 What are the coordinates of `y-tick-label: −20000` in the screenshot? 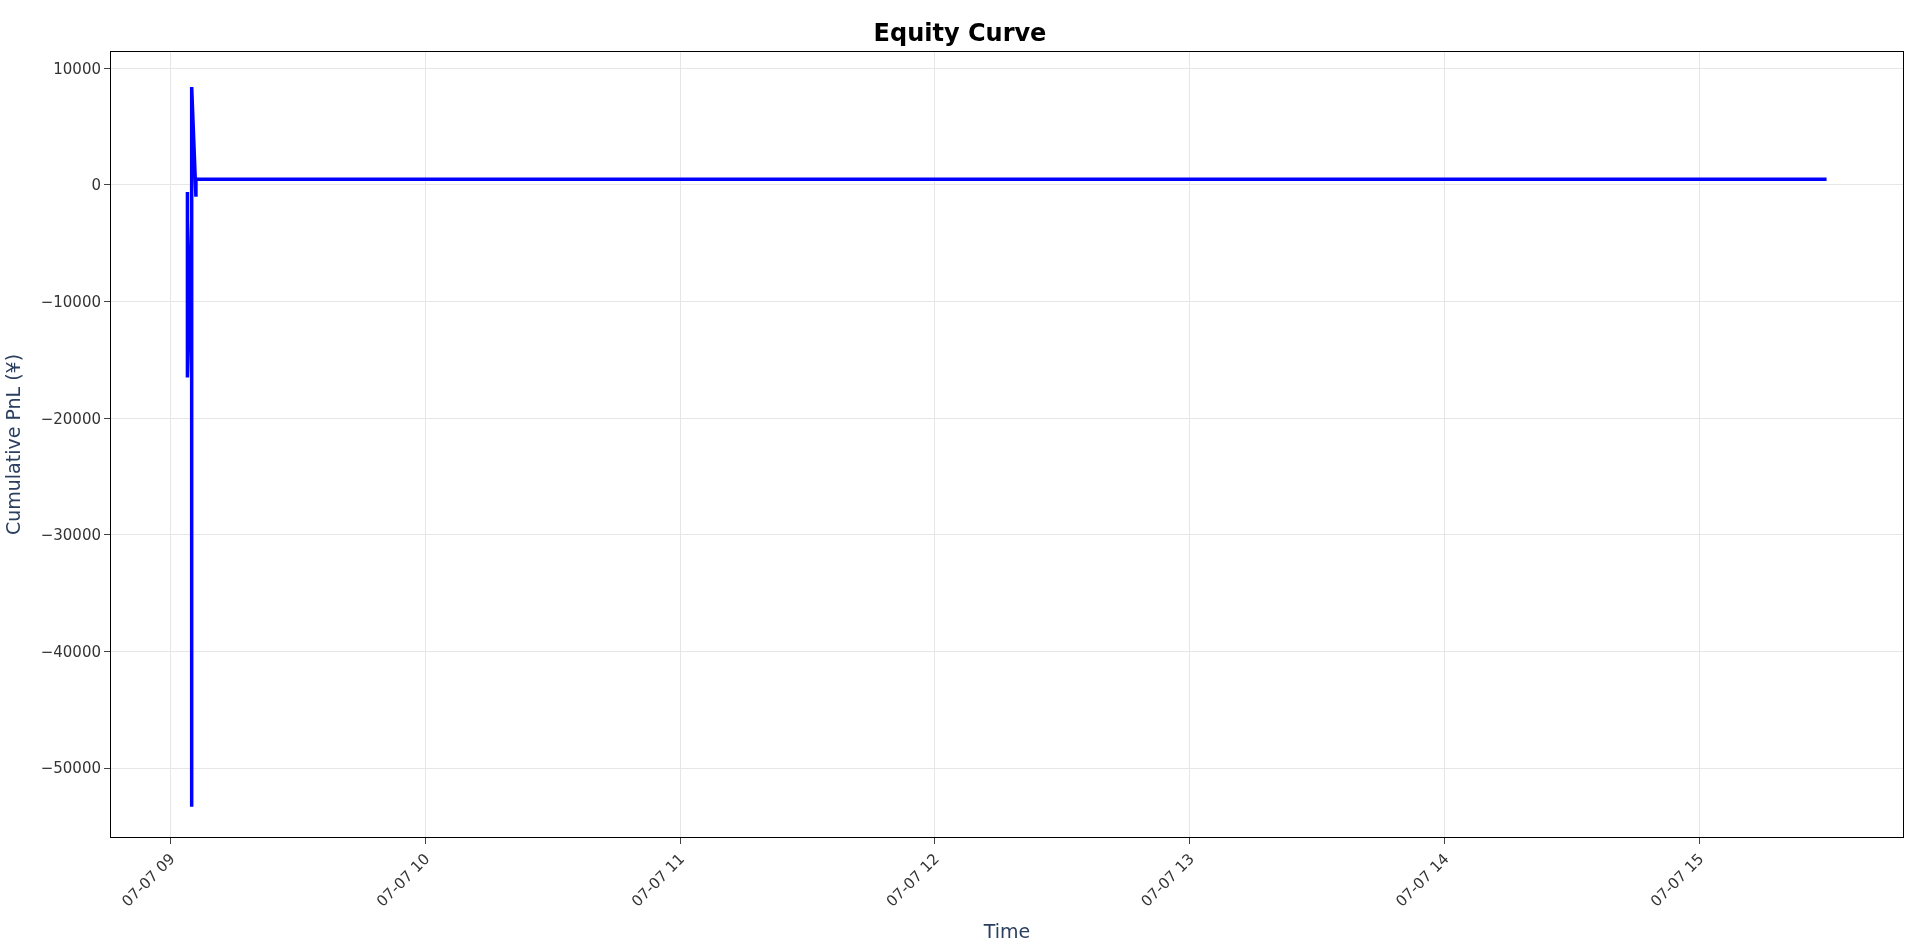 It's located at (70, 418).